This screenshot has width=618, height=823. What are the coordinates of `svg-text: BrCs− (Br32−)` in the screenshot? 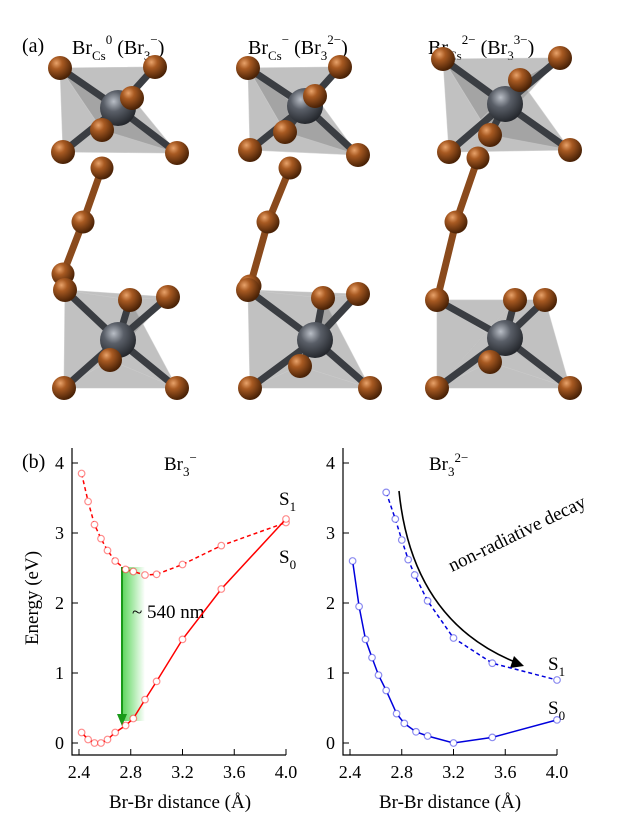 It's located at (298, 47).